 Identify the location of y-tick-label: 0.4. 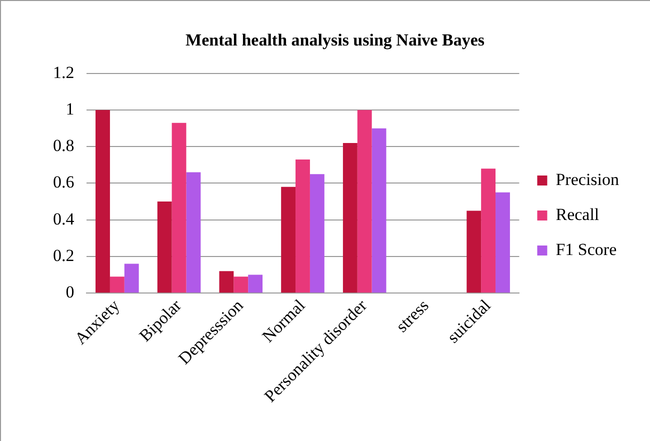
(64, 218).